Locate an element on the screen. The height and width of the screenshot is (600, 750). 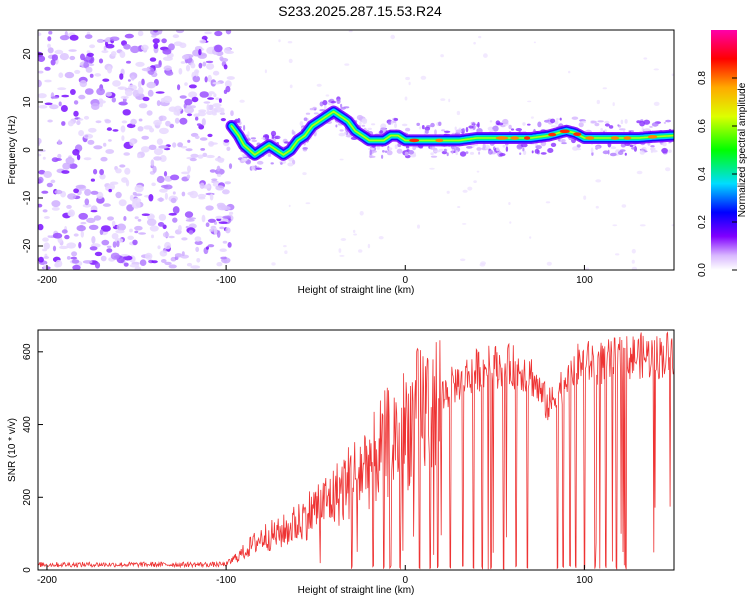
colorbar-gradient is located at coordinates (724, 150).